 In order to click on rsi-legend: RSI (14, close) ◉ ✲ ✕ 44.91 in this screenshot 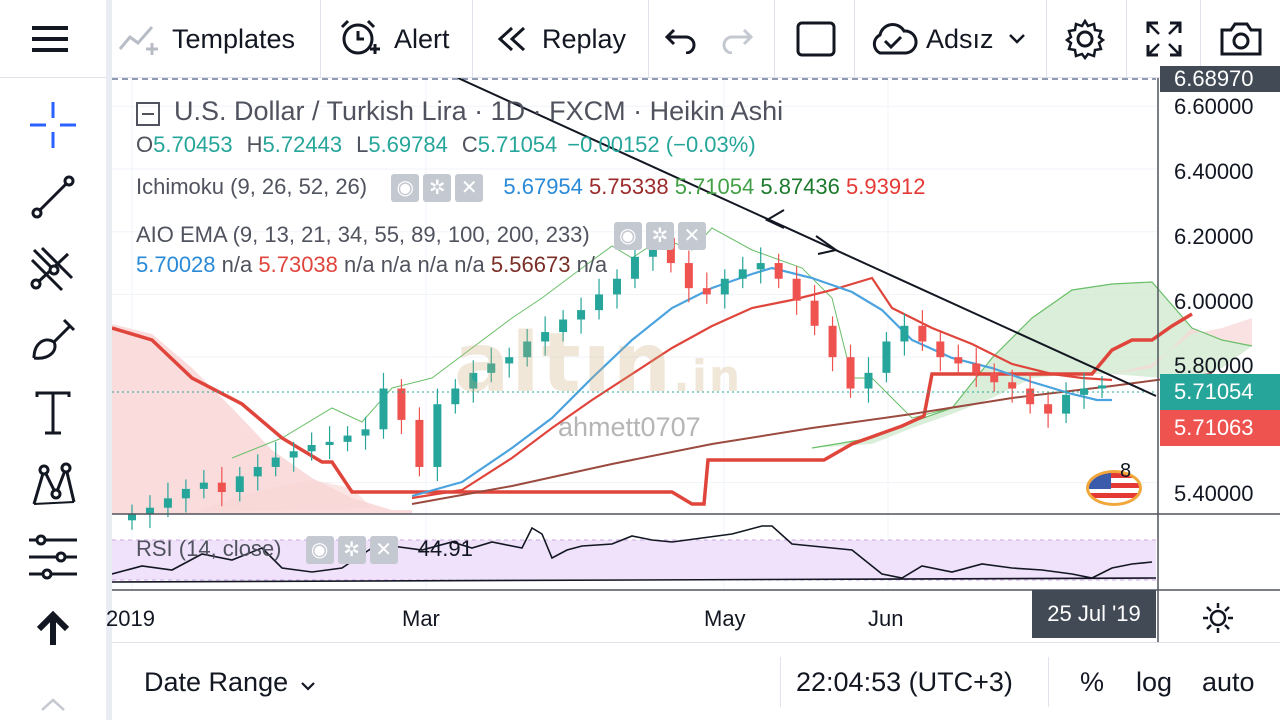, I will do `click(304, 550)`.